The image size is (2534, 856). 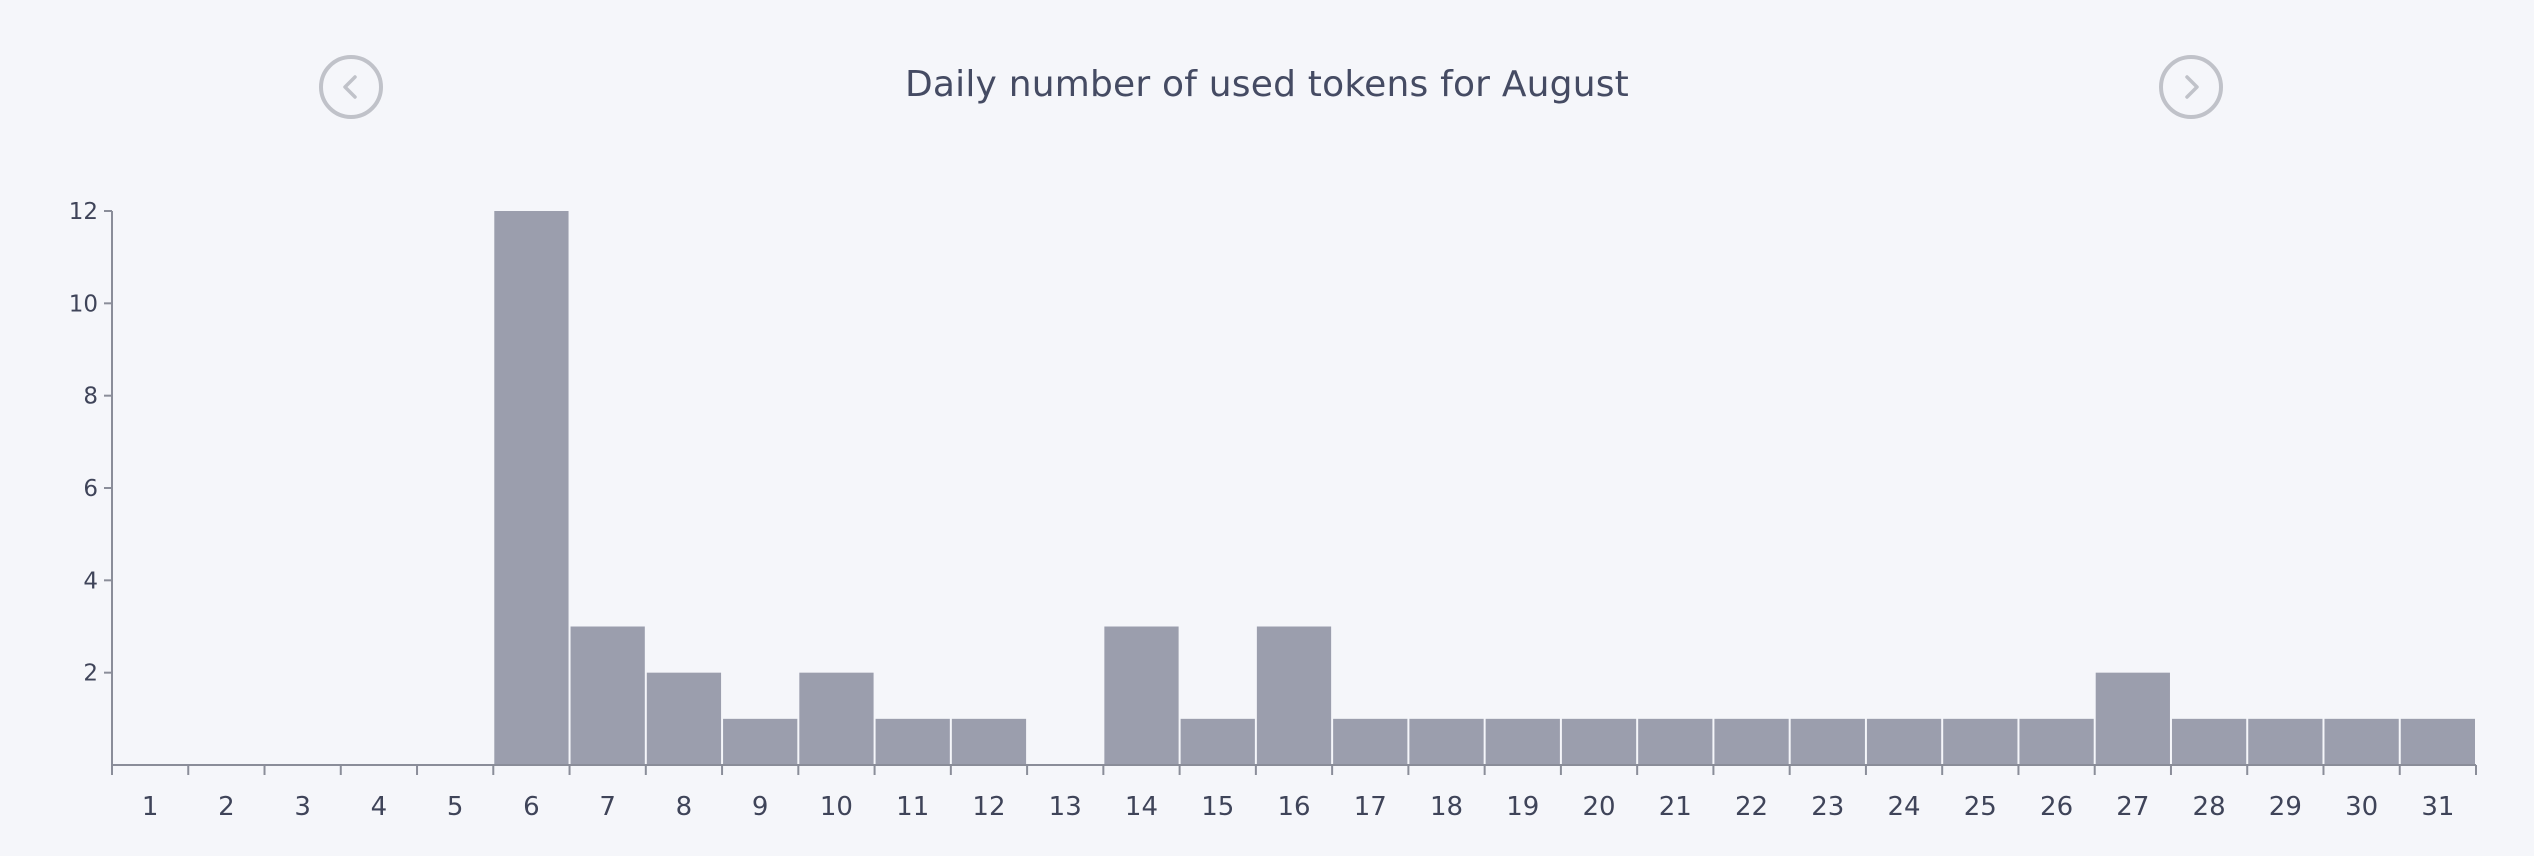 What do you see at coordinates (455, 807) in the screenshot?
I see `x-tick-label: 5` at bounding box center [455, 807].